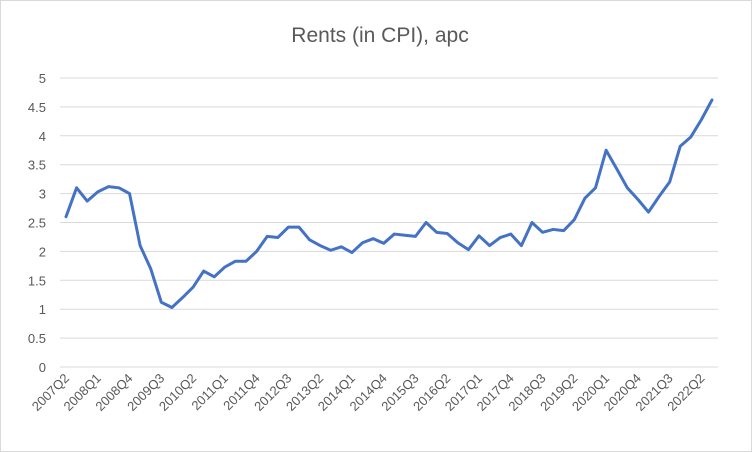  Describe the element at coordinates (37, 165) in the screenshot. I see `y-tick-label: 3.5` at that location.